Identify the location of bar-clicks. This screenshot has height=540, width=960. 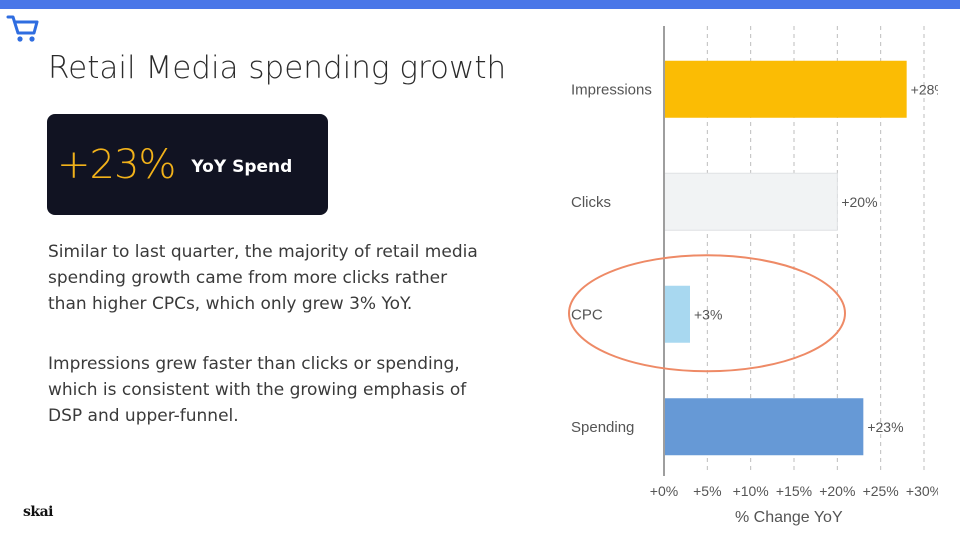
(750, 201).